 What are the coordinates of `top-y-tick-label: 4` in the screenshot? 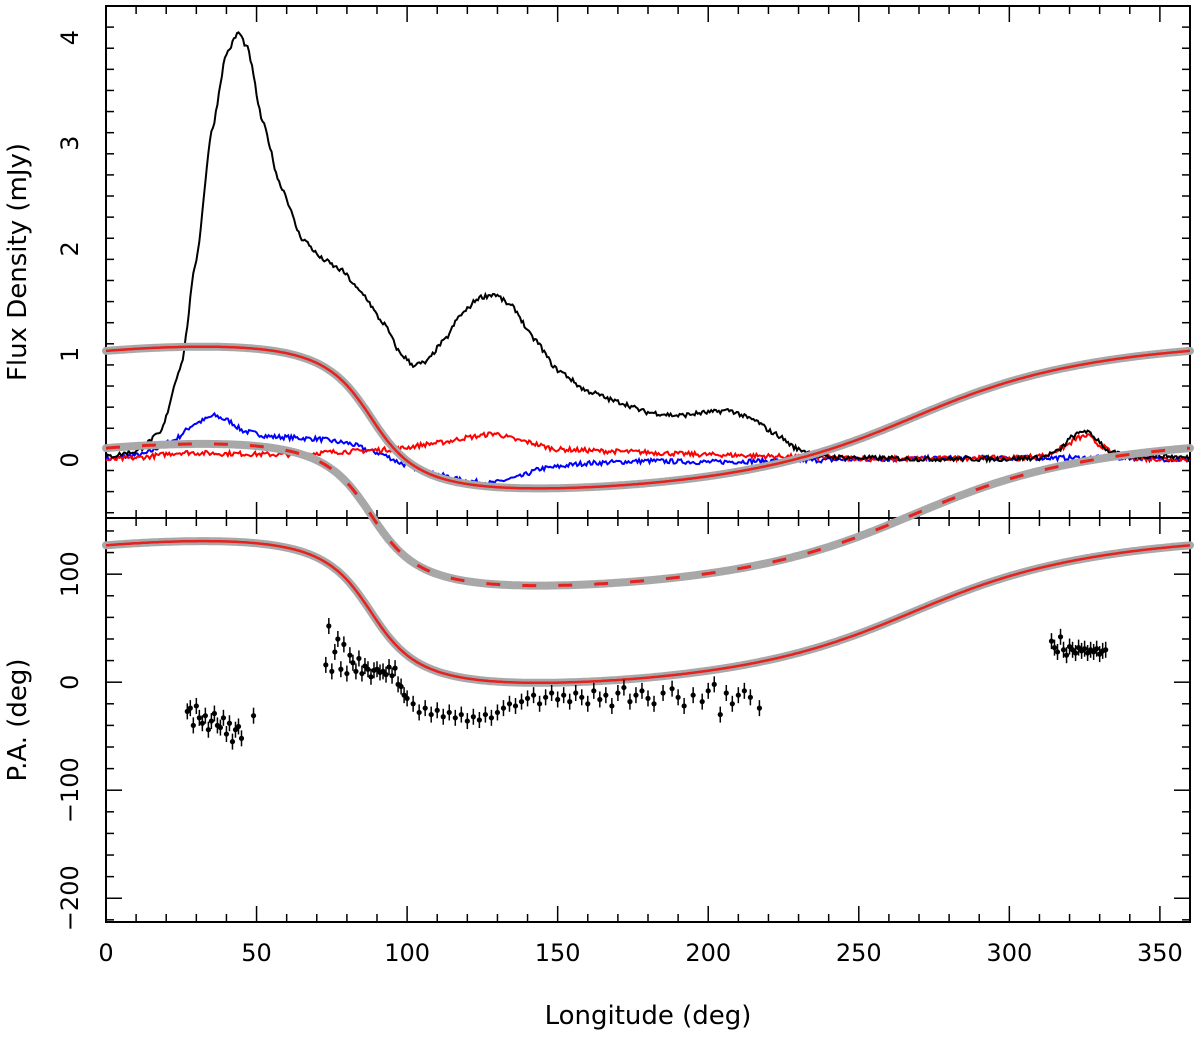 It's located at (70, 37).